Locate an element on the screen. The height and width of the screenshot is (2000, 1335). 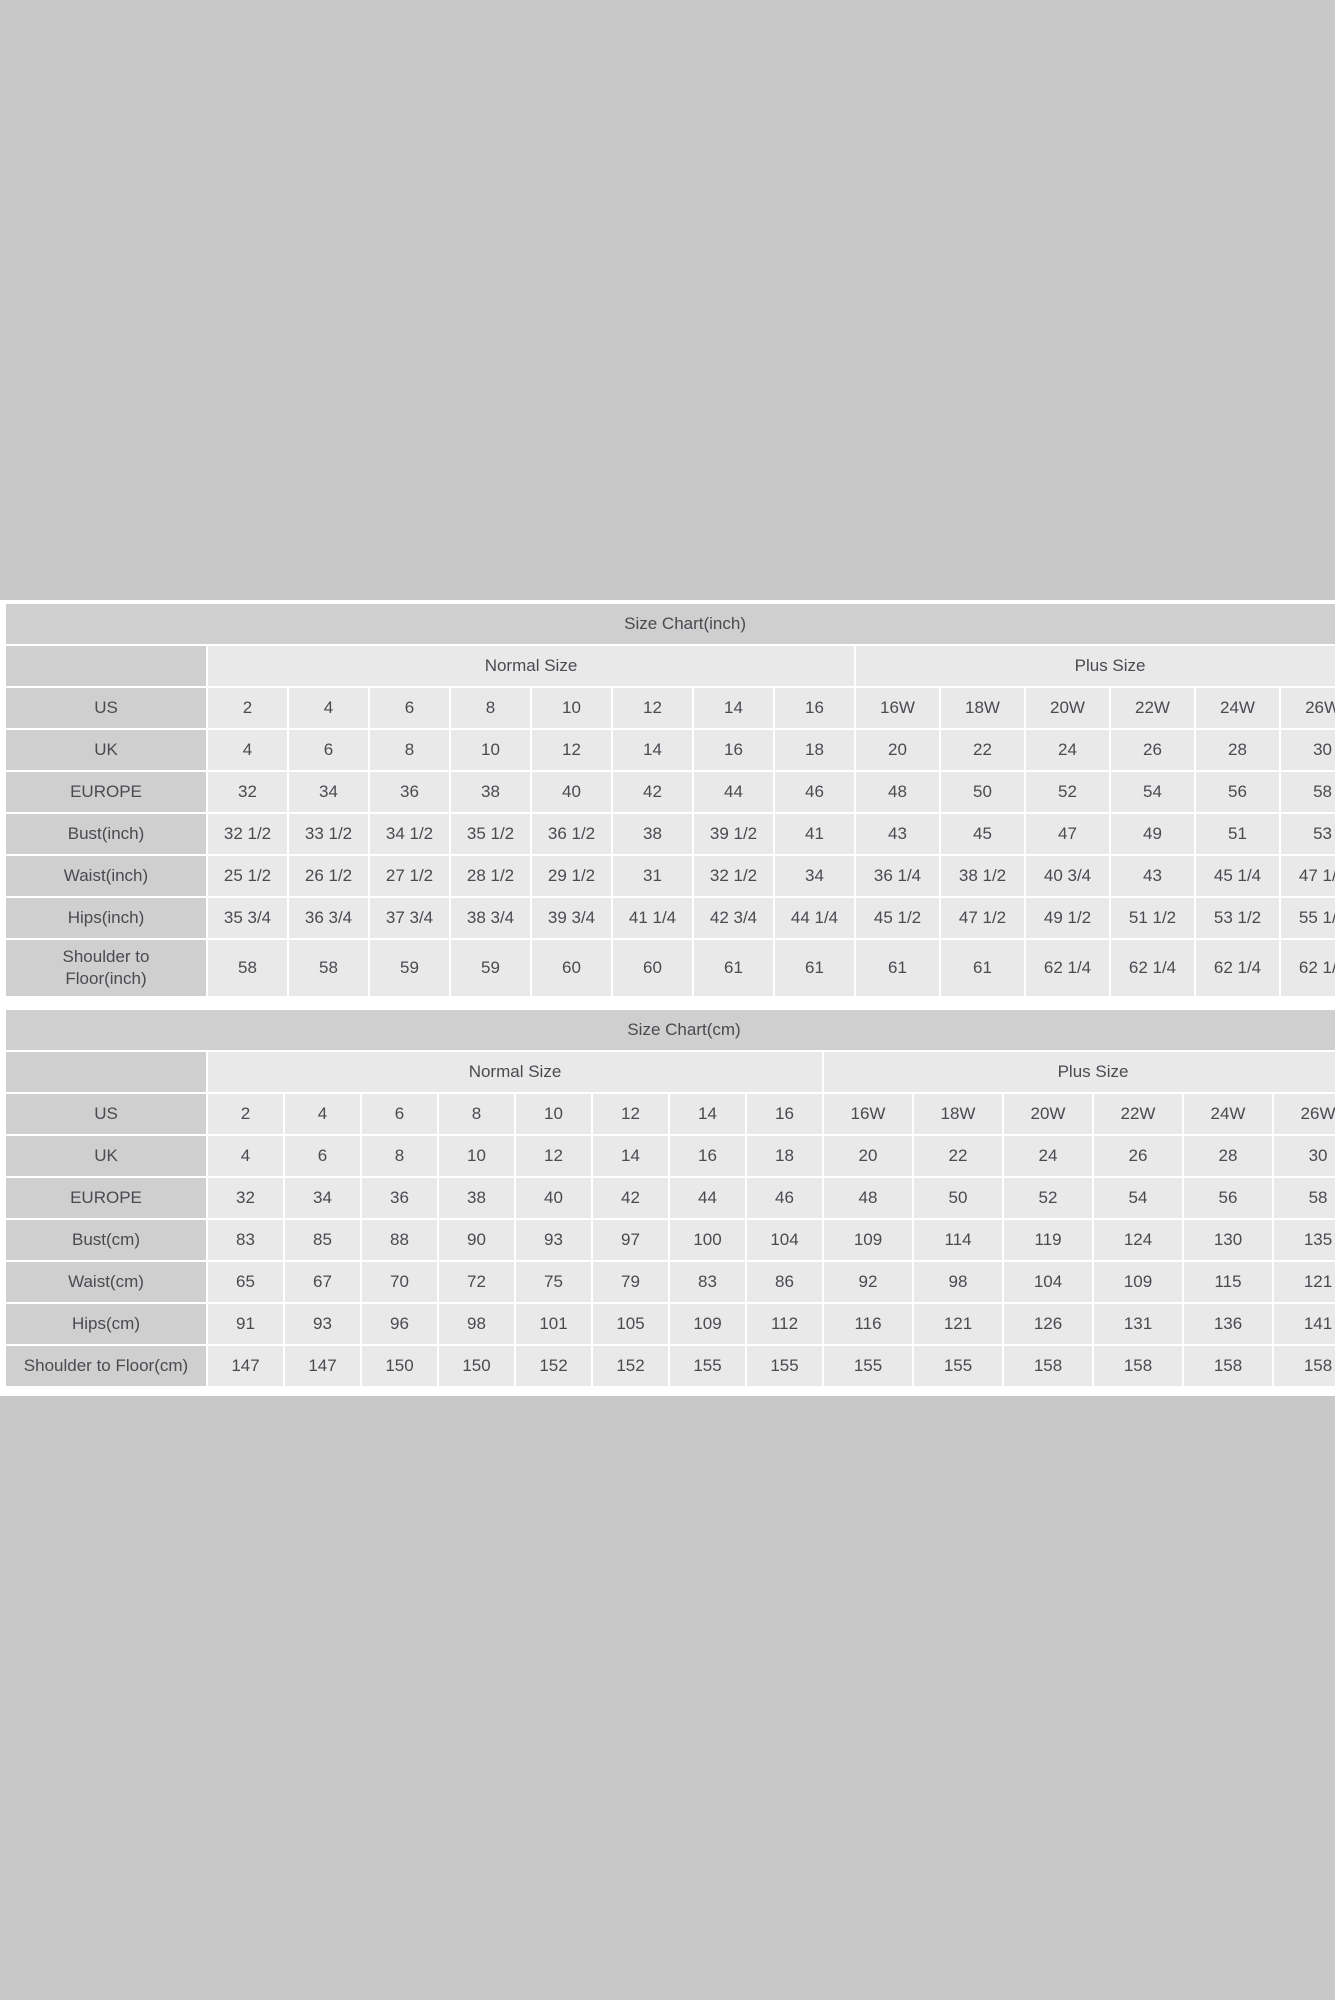
row-label-line: Floor(inch) is located at coordinates (106, 978).